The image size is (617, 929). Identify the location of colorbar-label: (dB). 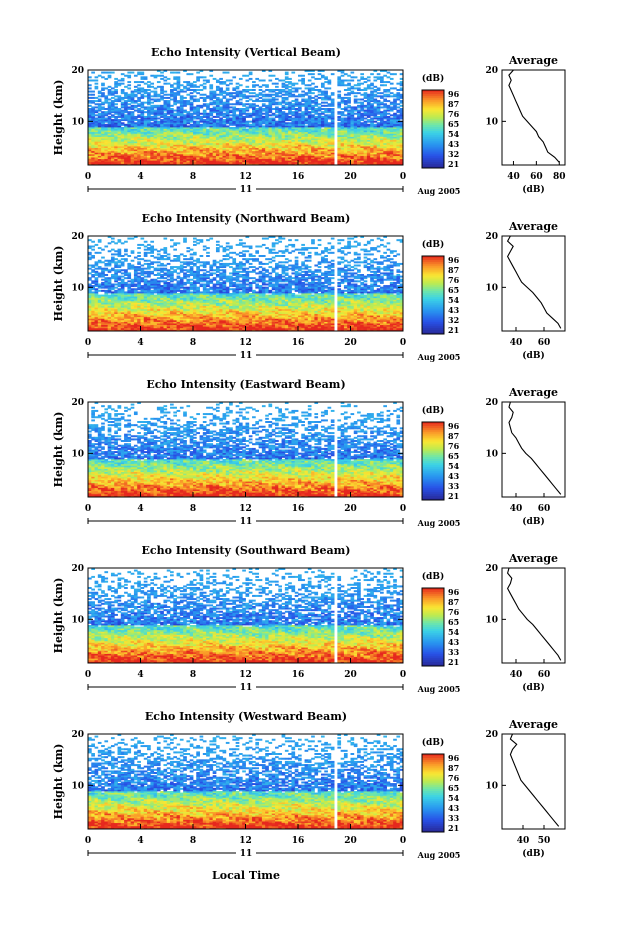
(433, 78).